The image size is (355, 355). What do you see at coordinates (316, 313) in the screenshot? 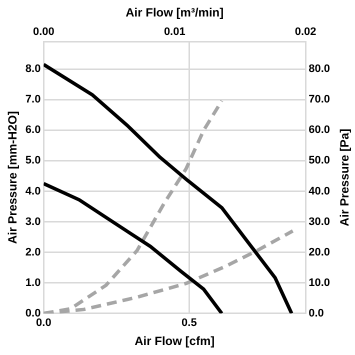
I see `y2-tick-label: 0.0` at bounding box center [316, 313].